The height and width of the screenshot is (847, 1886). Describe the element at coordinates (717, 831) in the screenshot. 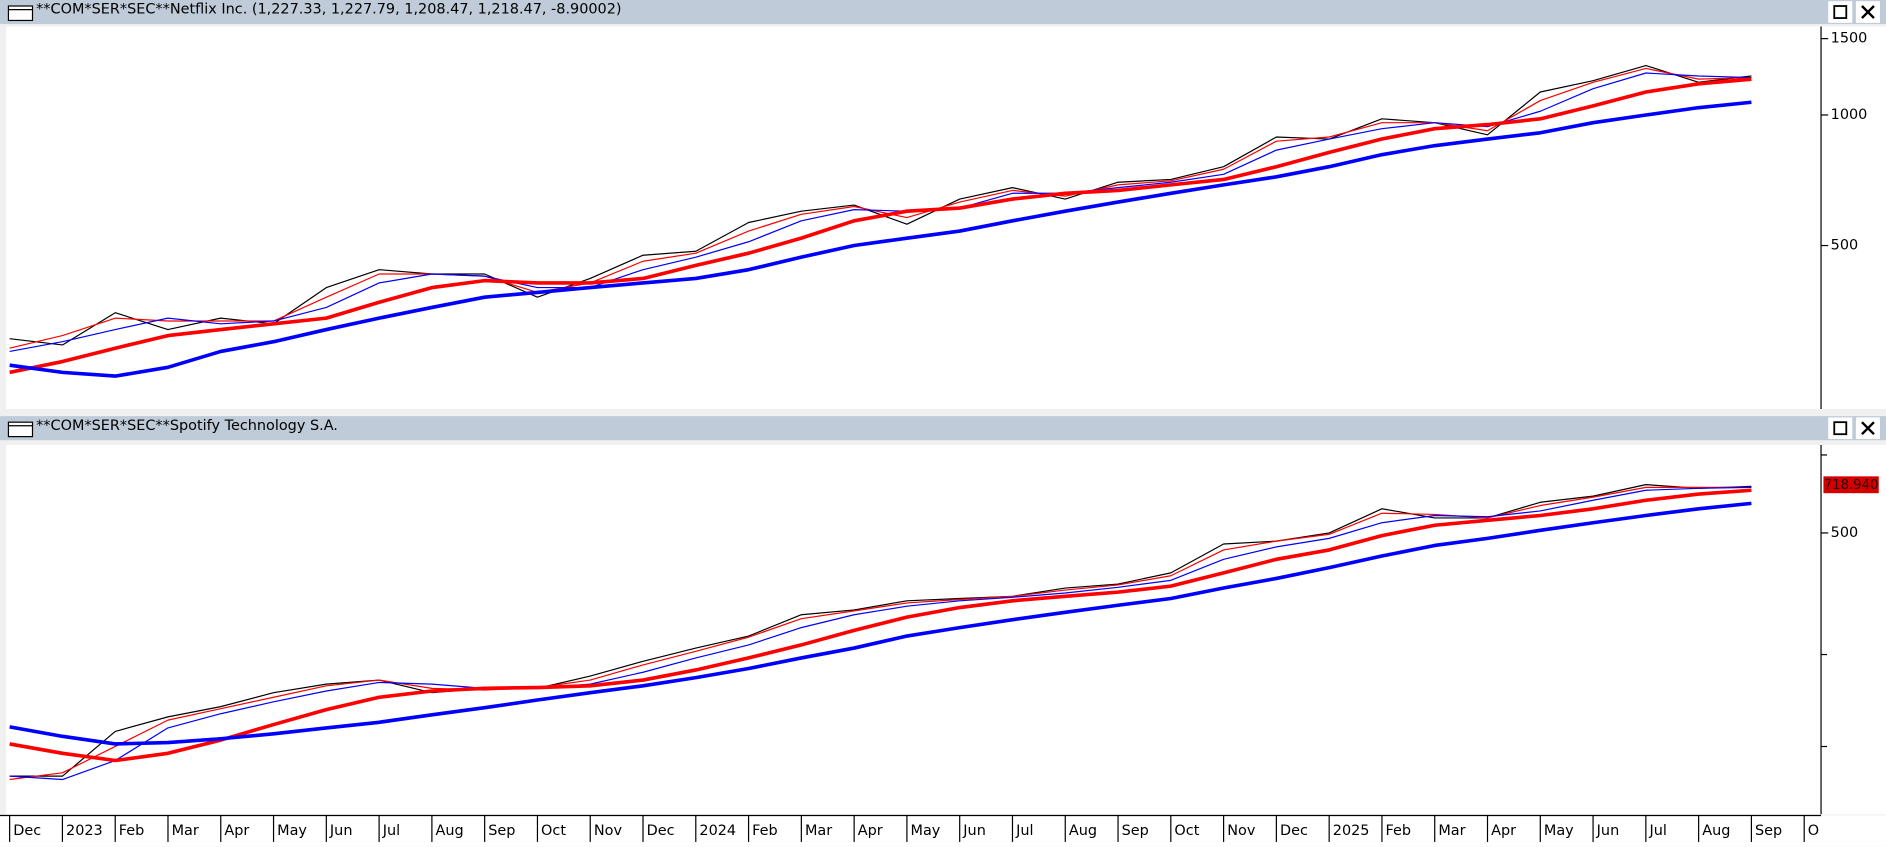

I see `x-tick-label: 2024` at that location.